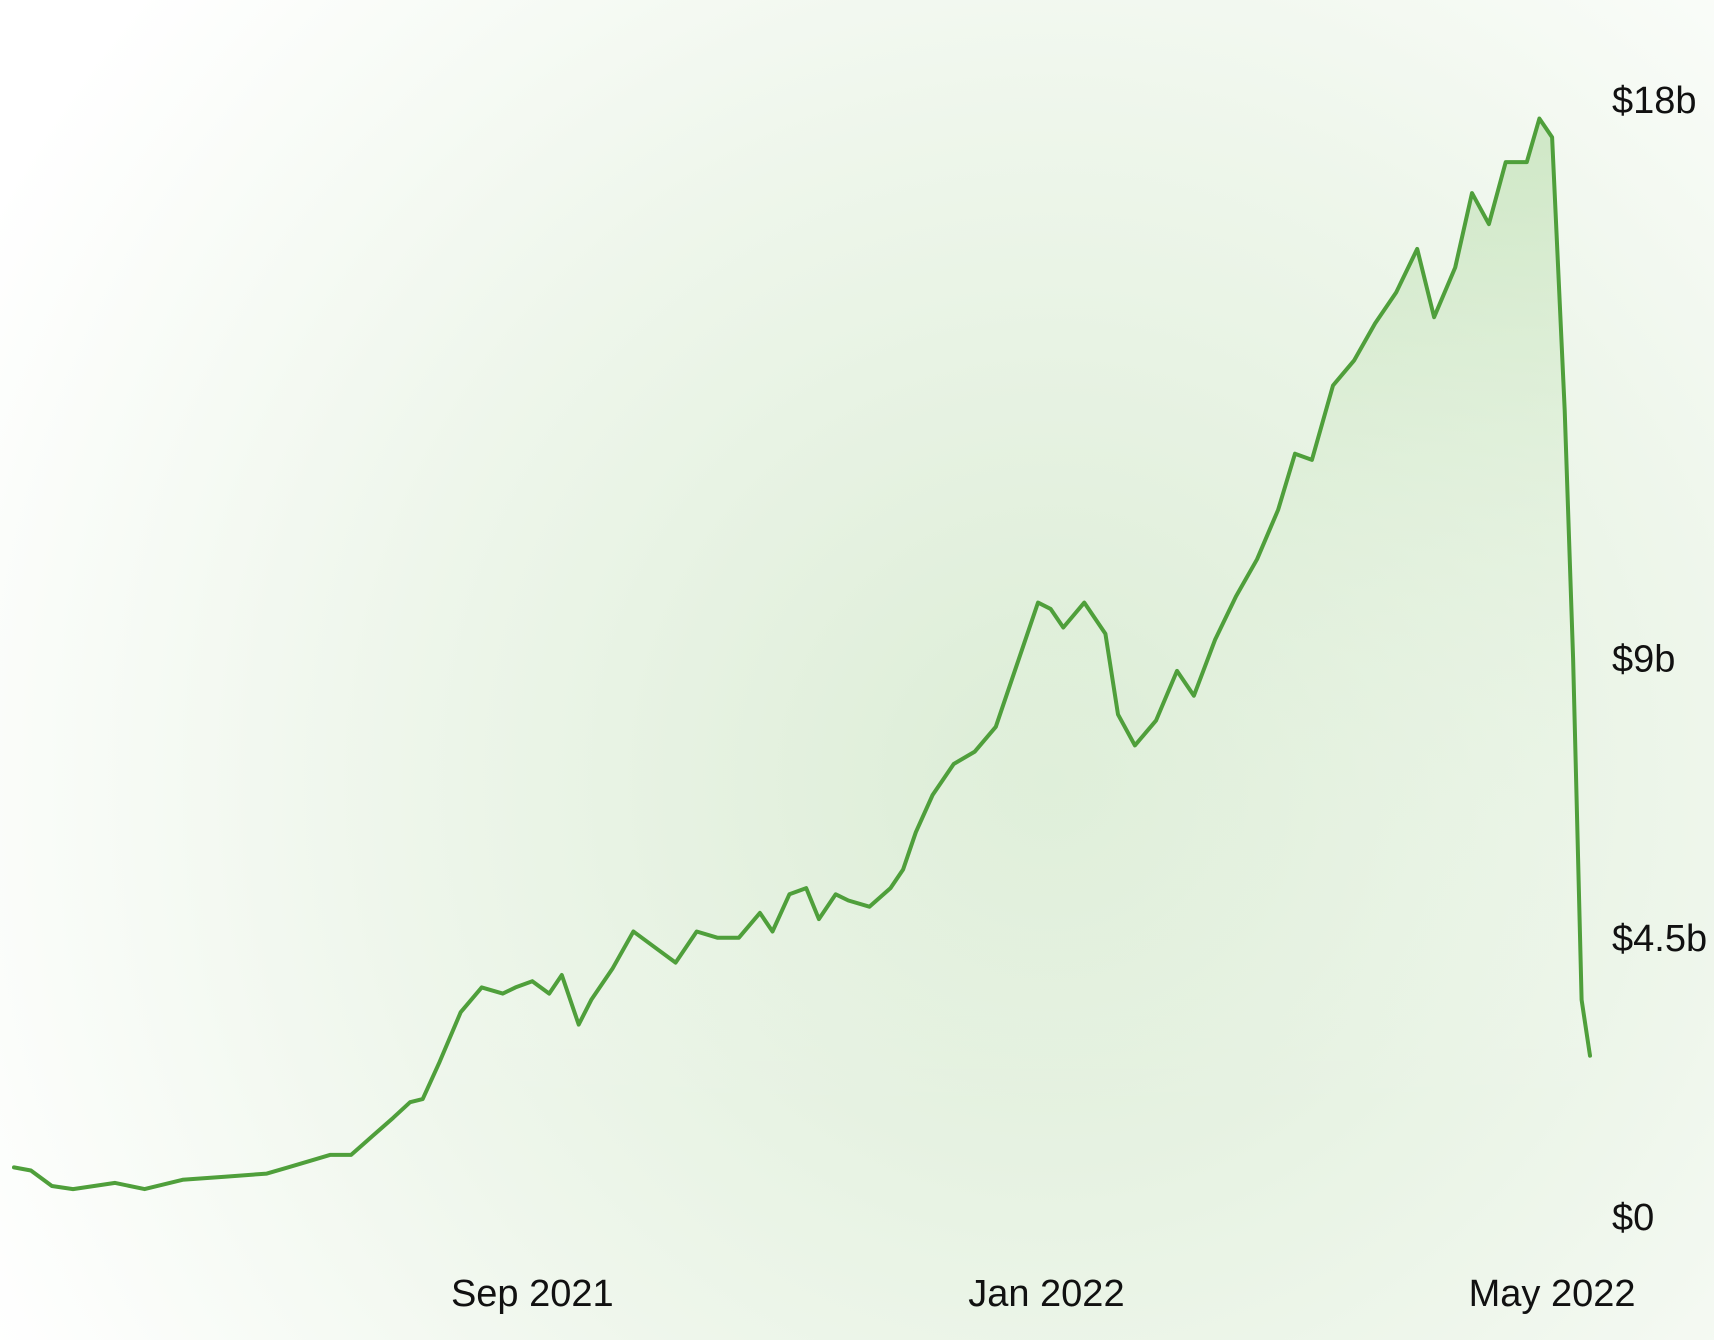  Describe the element at coordinates (1643, 660) in the screenshot. I see `y-tick-label: $9b` at that location.